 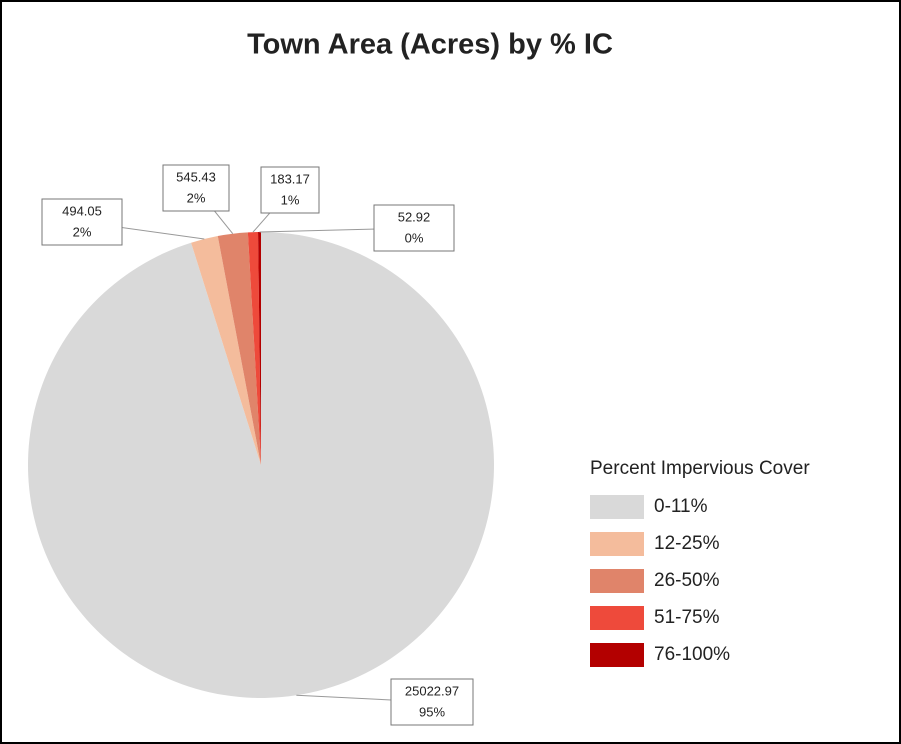 I want to click on data-label: 545.43, so click(x=196, y=176).